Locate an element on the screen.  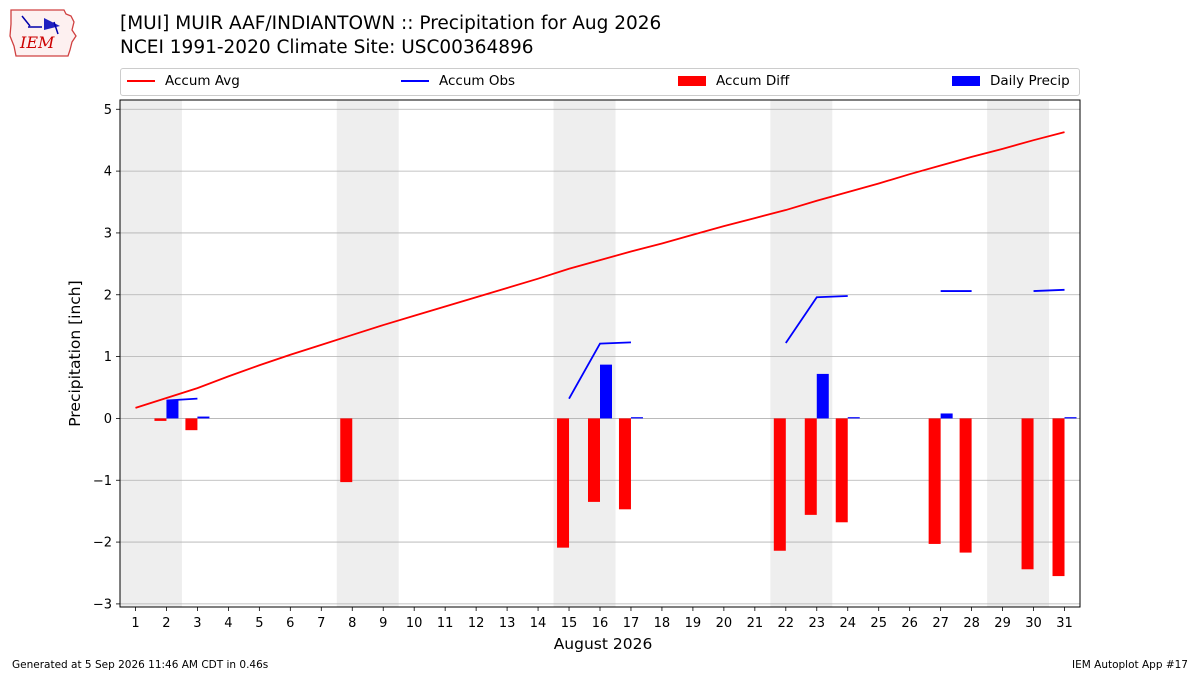
legend-label-avg: Accum Avg is located at coordinates (202, 81).